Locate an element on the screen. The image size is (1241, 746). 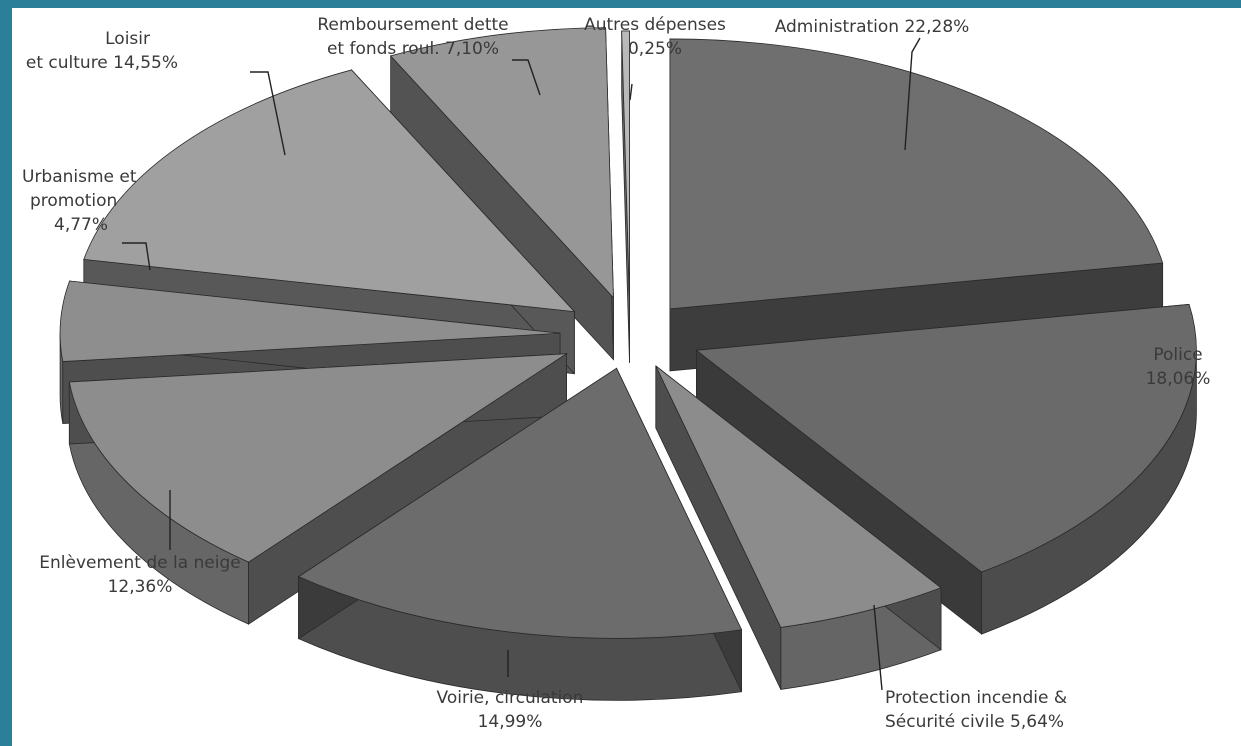
slice-label-loisir: Loisir et culture 14,55% is located at coordinates (102, 51).